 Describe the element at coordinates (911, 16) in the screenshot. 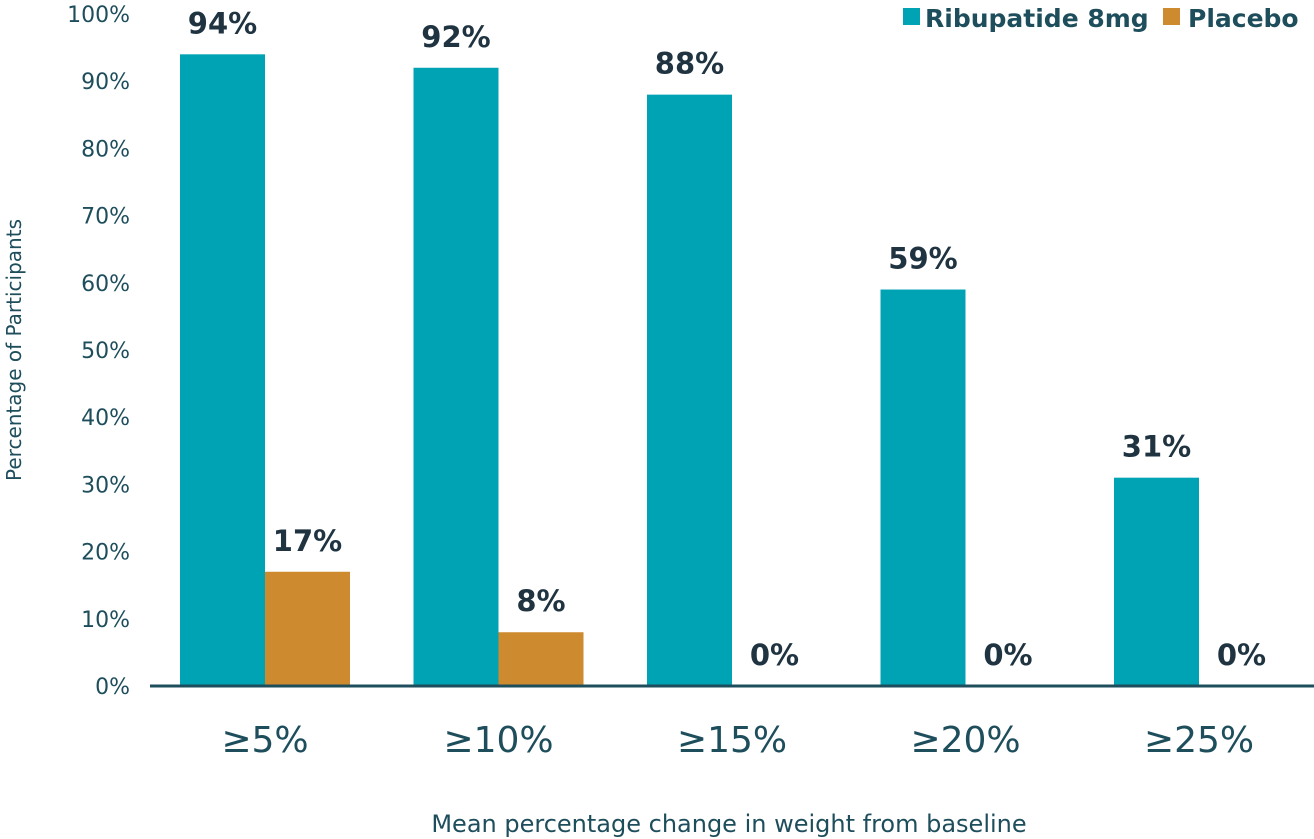

I see `legend-swatch-ribupatide-8mg` at that location.